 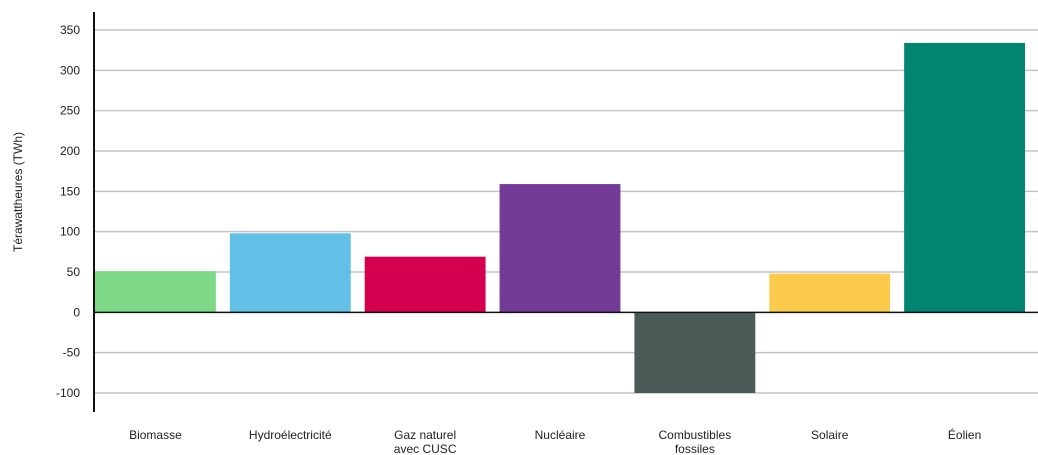 What do you see at coordinates (695, 441) in the screenshot?
I see `x-tick-label: Combustibles fossiles` at bounding box center [695, 441].